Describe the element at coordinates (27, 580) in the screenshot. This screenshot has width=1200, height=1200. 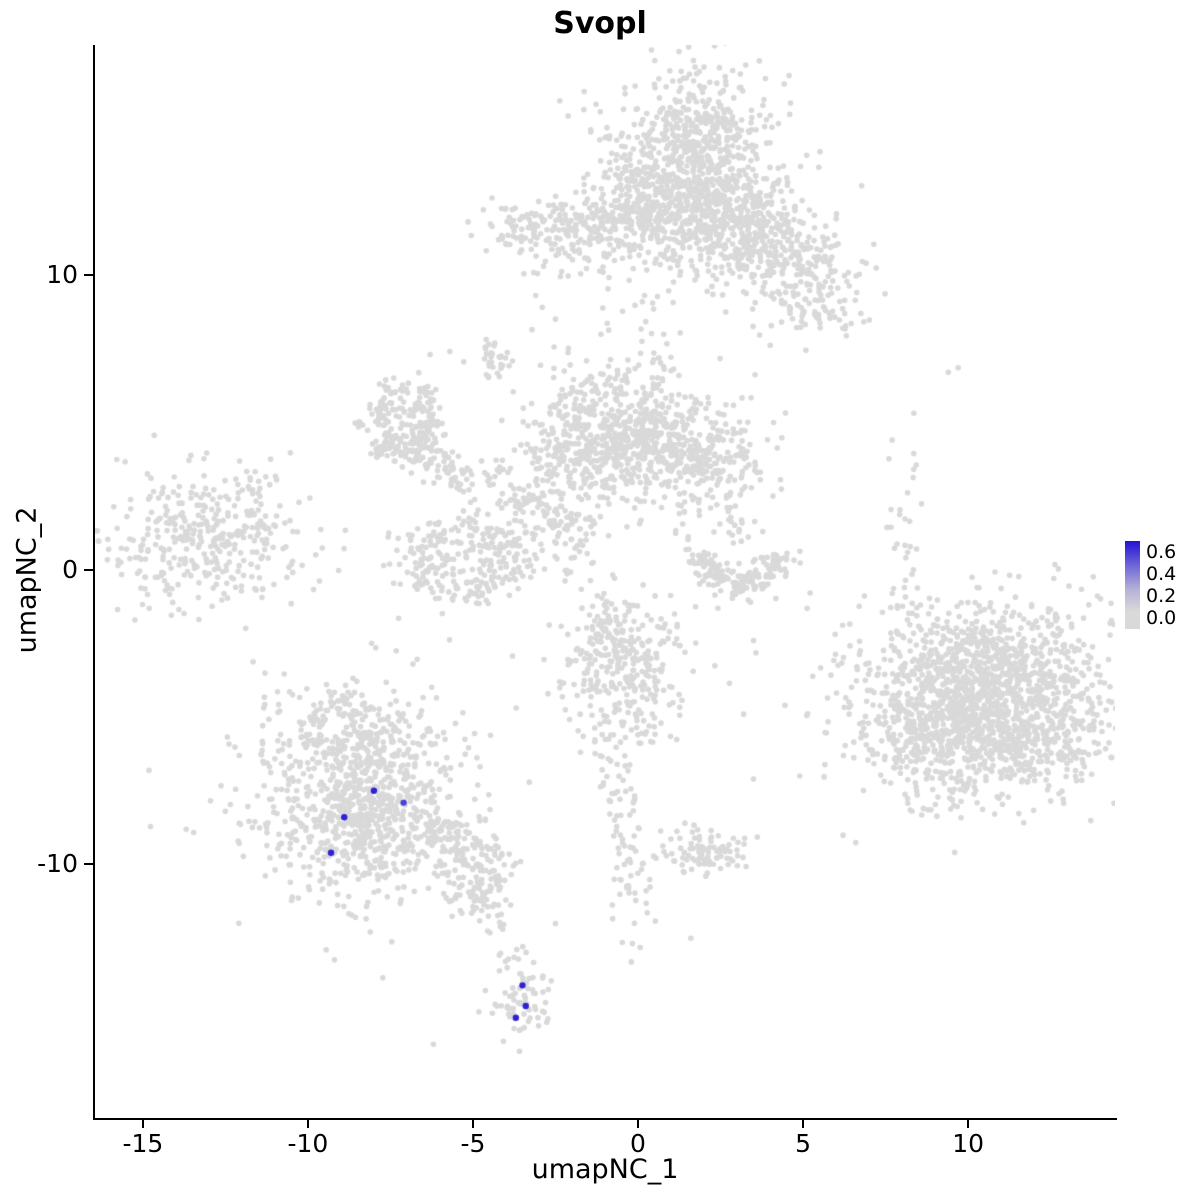
I see `y-axis-label: umapNC_2` at that location.